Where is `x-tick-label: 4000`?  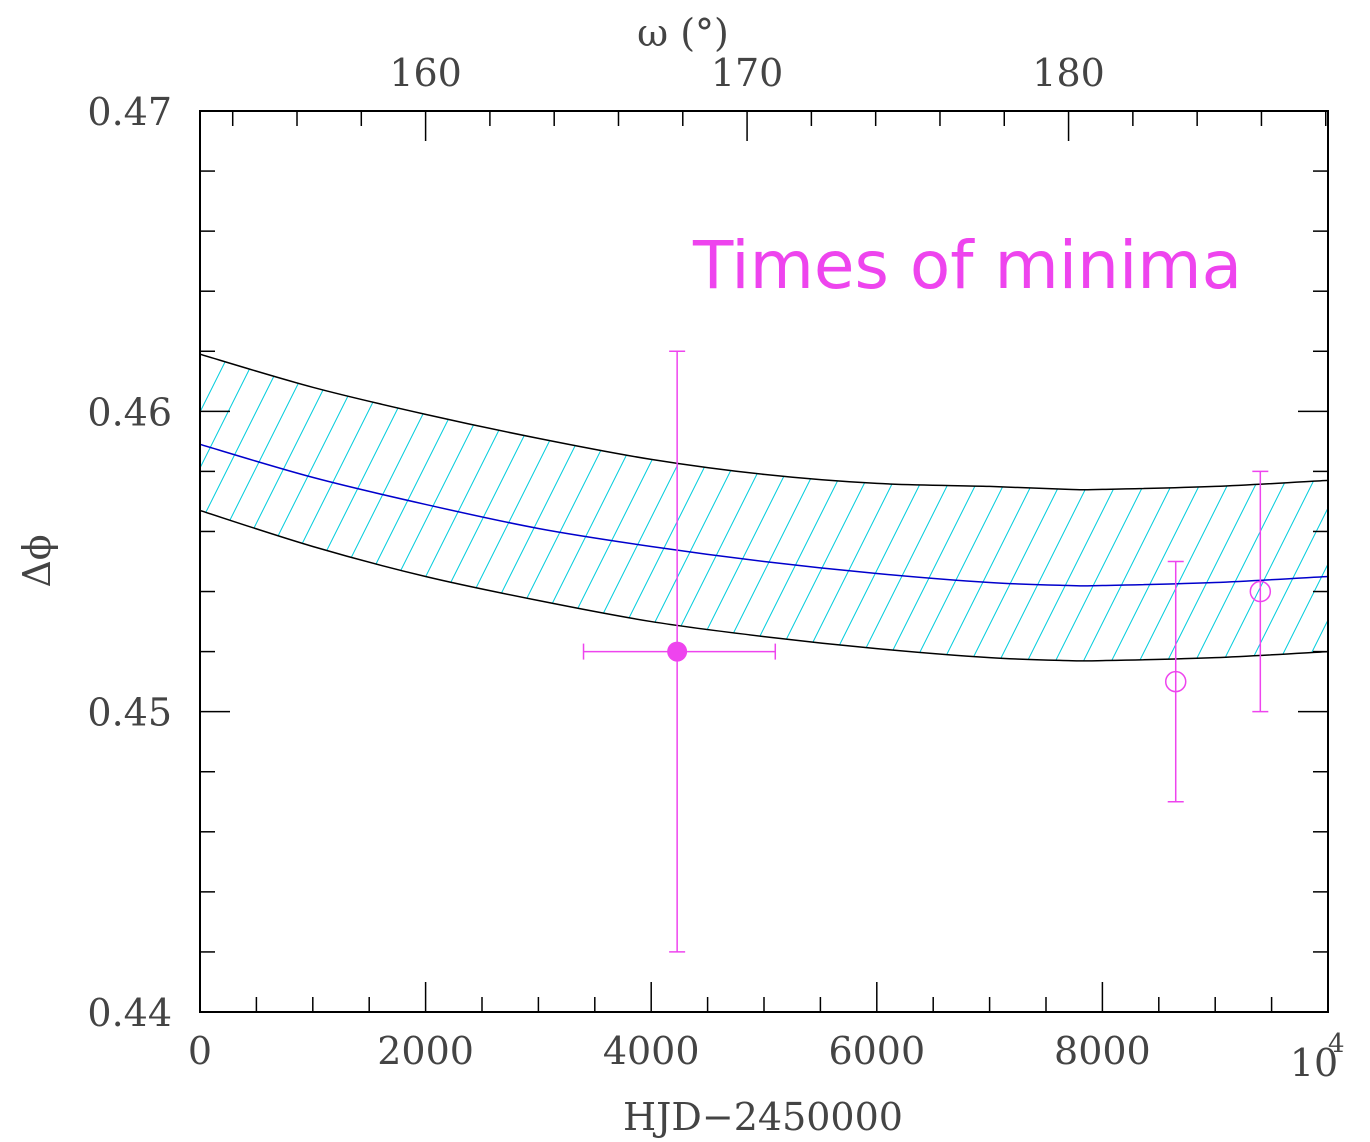
x-tick-label: 4000 is located at coordinates (651, 1051).